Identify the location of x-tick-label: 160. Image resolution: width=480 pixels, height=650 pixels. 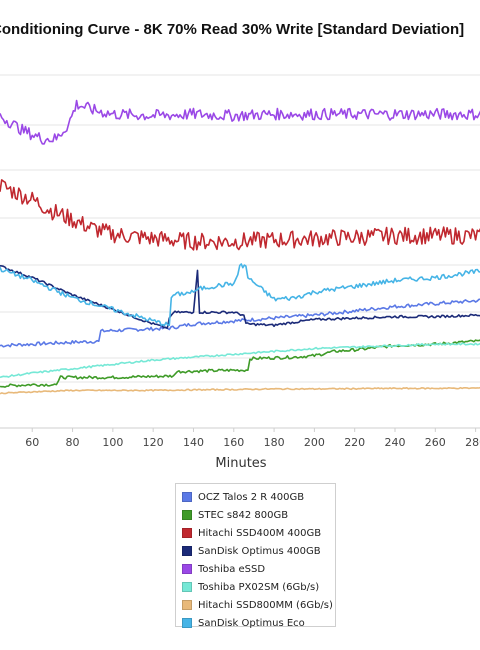
(233, 442).